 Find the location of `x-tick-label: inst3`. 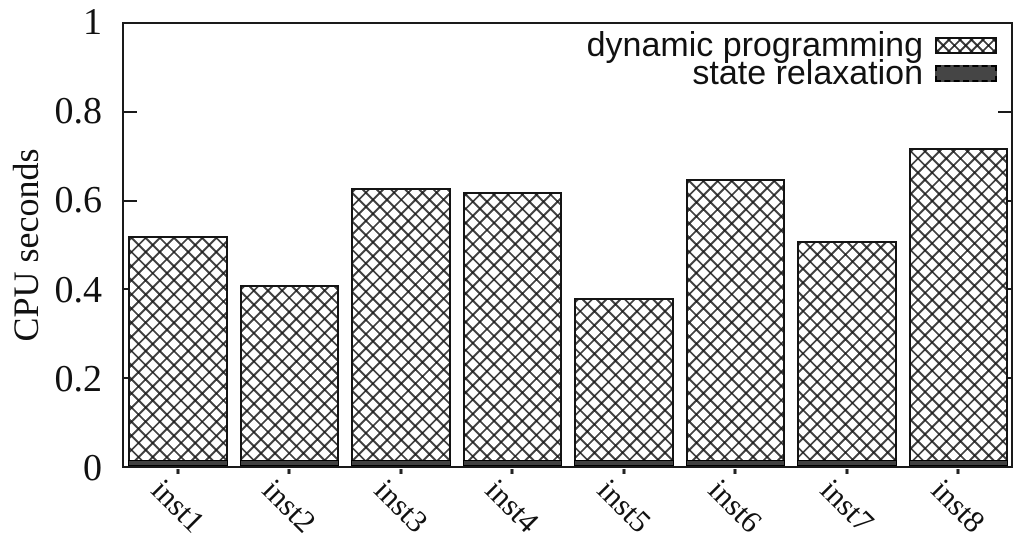

x-tick-label: inst3 is located at coordinates (401, 505).